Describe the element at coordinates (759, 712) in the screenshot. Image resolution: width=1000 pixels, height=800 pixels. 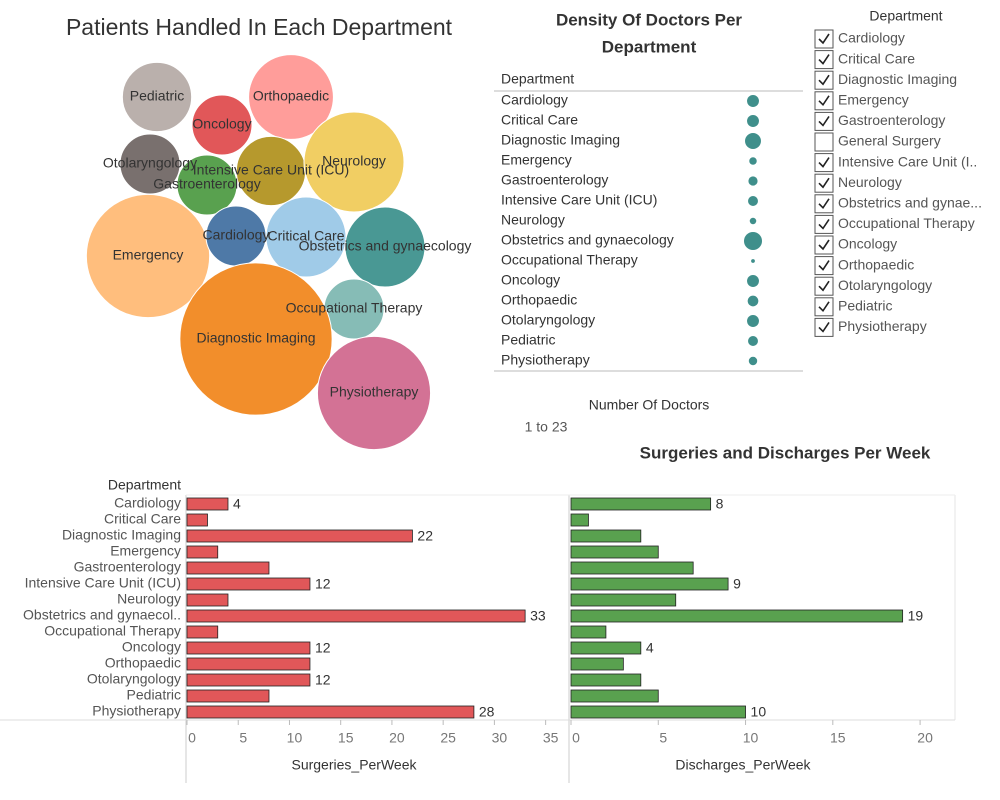
I see `value-label: 10` at that location.